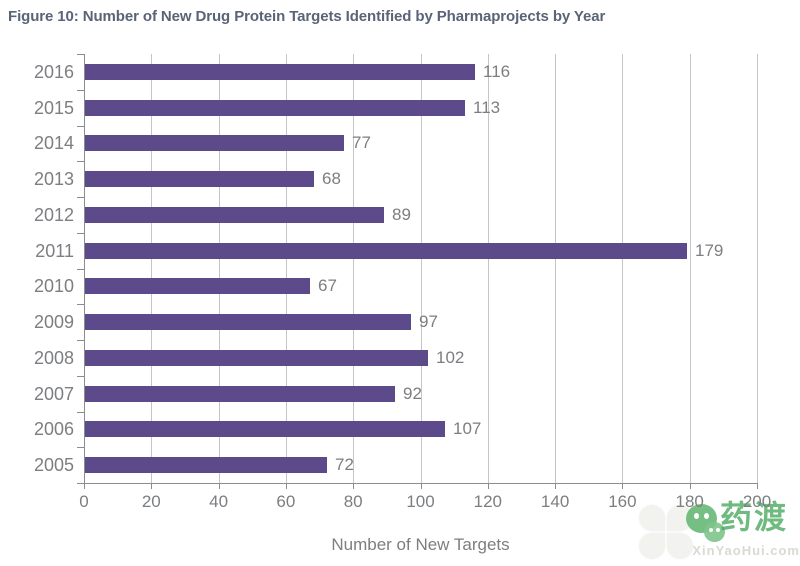 The width and height of the screenshot is (800, 566). I want to click on wechat-bubble-small-icon, so click(714, 532).